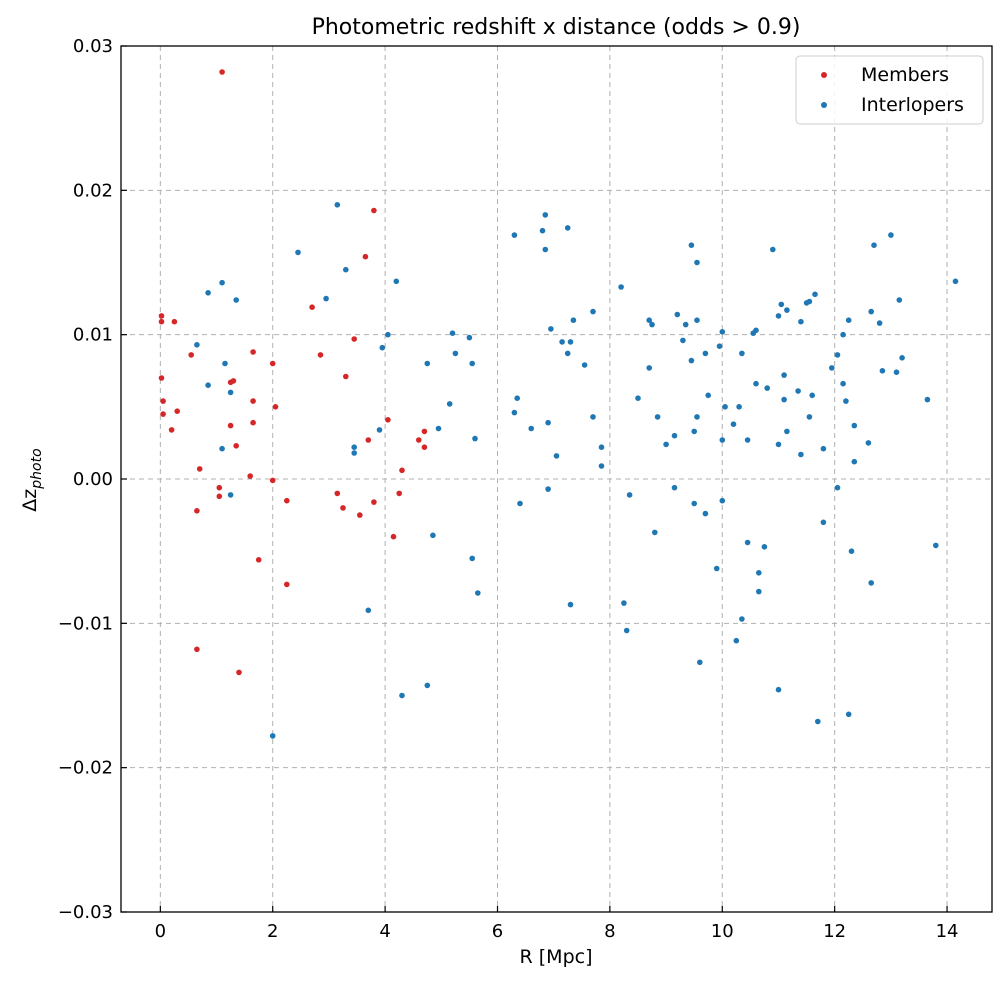 This screenshot has height=987, width=1008. Describe the element at coordinates (30, 500) in the screenshot. I see `y-axis-label-main: Δz` at that location.